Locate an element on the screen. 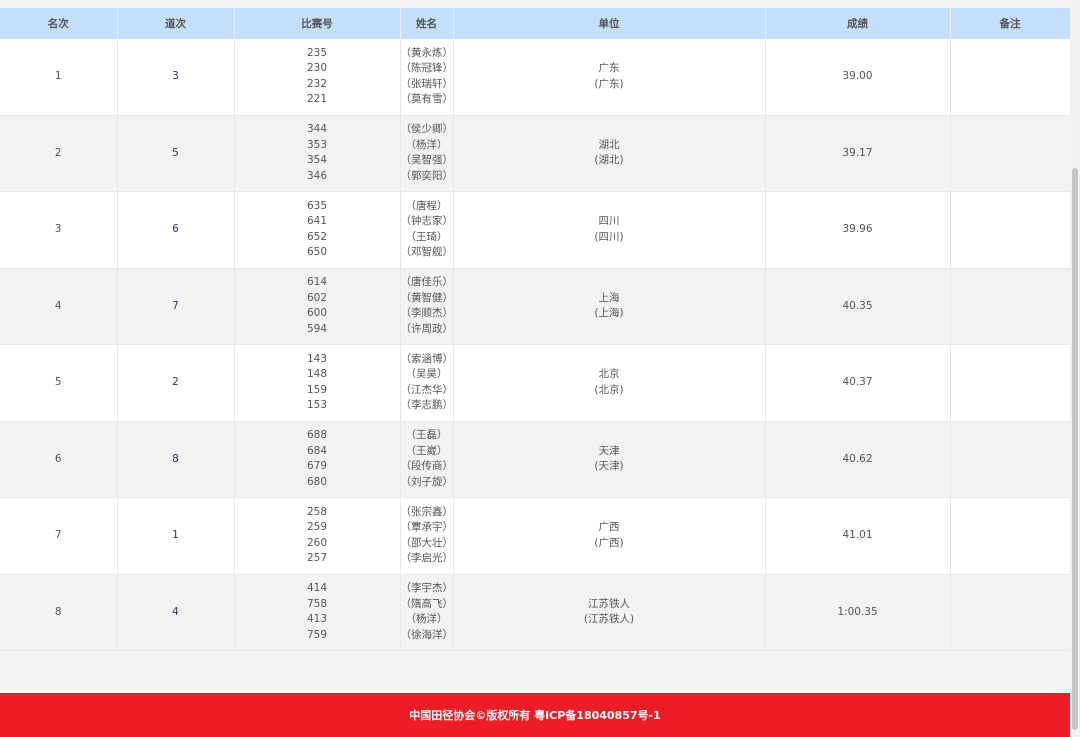  athlete-name: （黄永炼） is located at coordinates (427, 52).